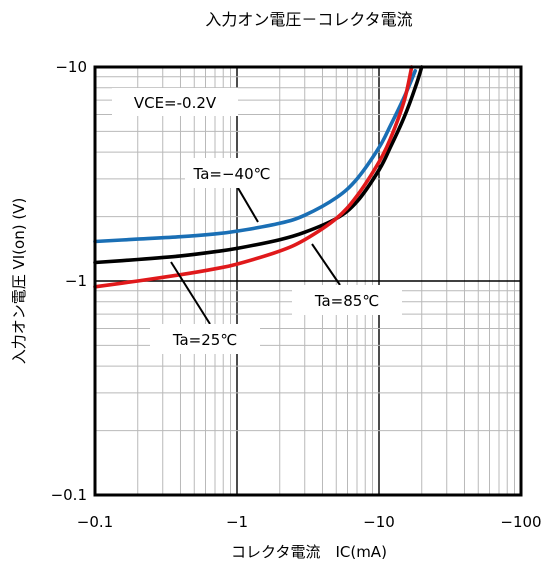  I want to click on y-tick-labels: −0.1 −1 −10, so click(69, 281).